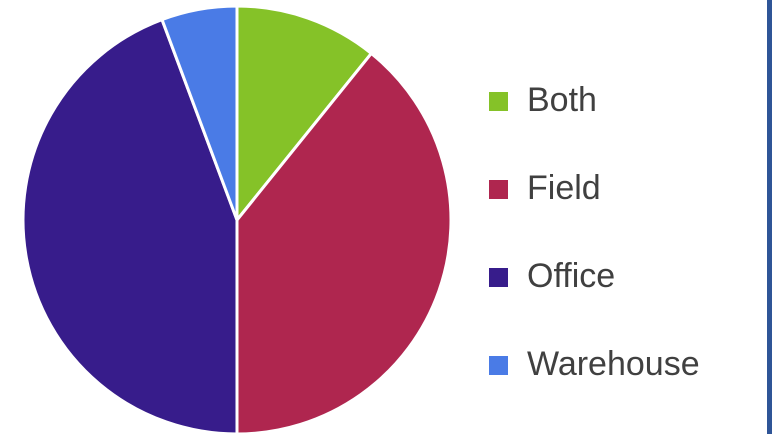  What do you see at coordinates (571, 276) in the screenshot?
I see `legend-label: Office` at bounding box center [571, 276].